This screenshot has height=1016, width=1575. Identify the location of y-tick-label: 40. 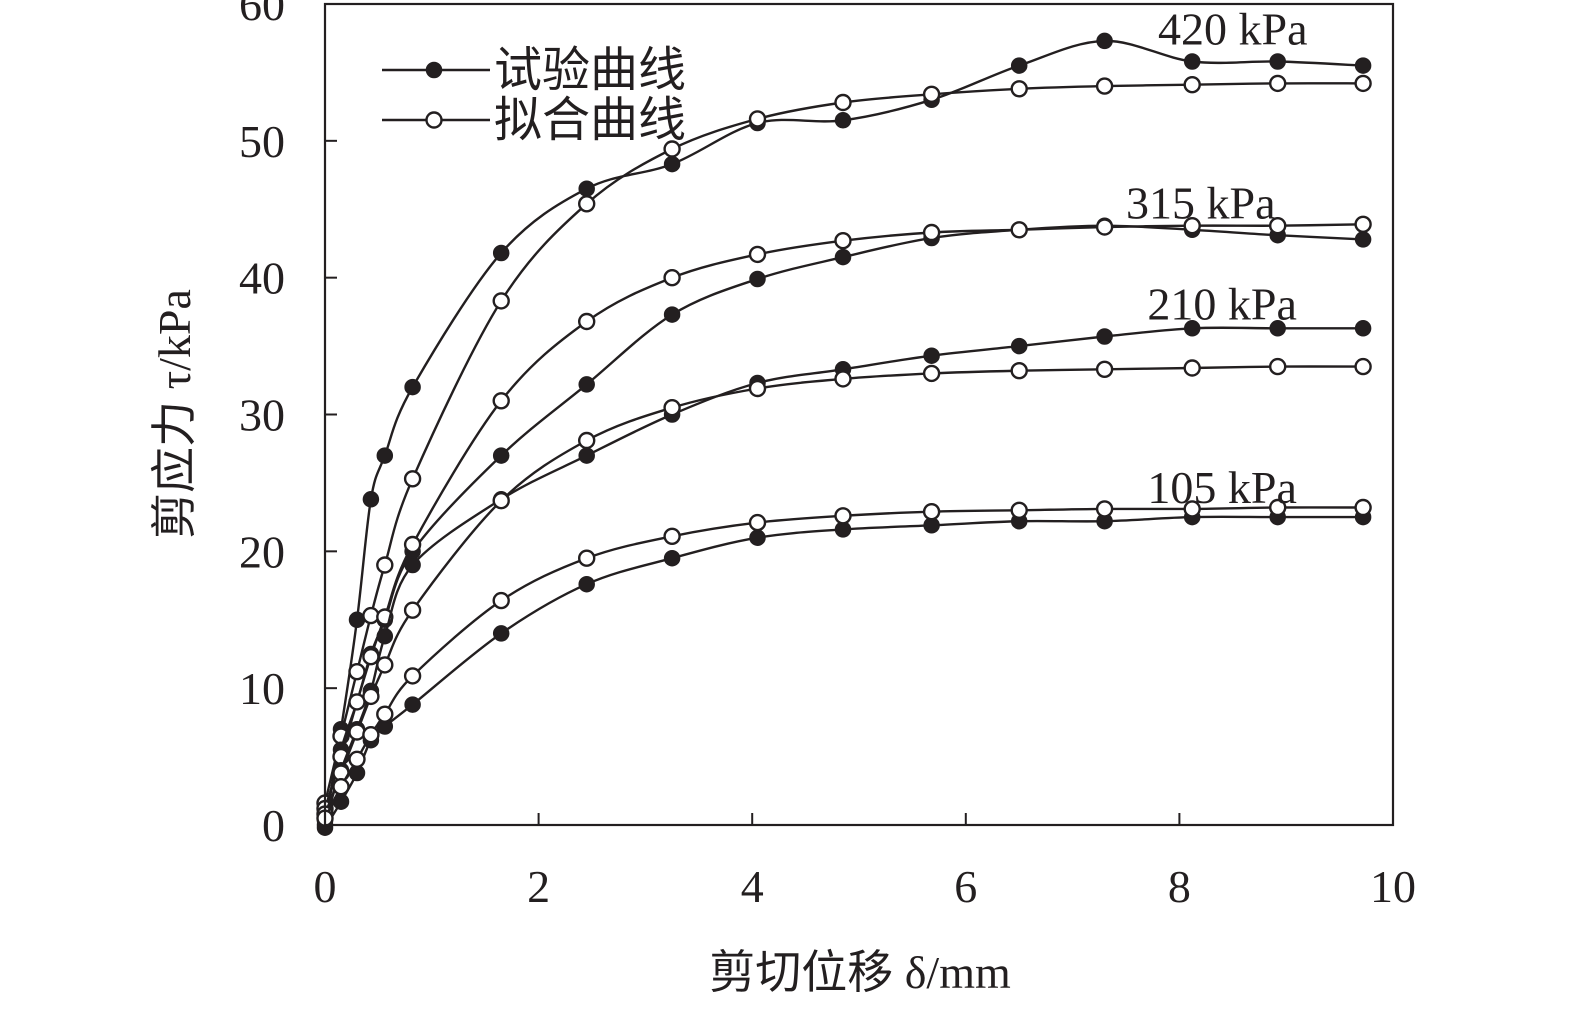
(262, 278).